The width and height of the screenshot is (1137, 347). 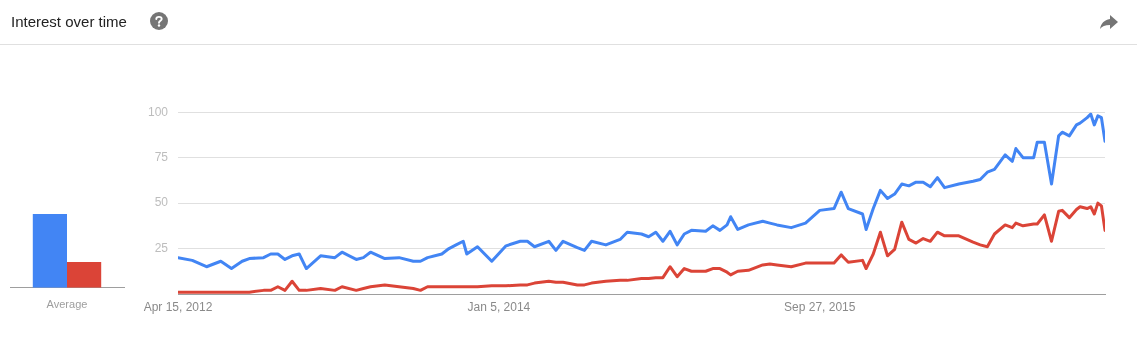 I want to click on y-tick-label: 100, so click(x=158, y=111).